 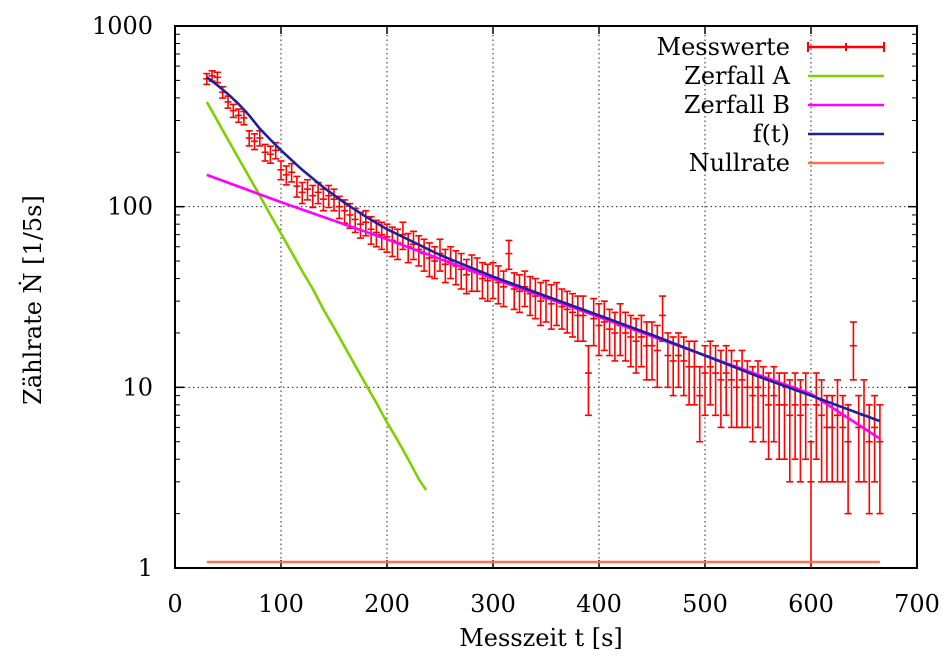 I want to click on x-tick-label: 100, so click(x=281, y=604).